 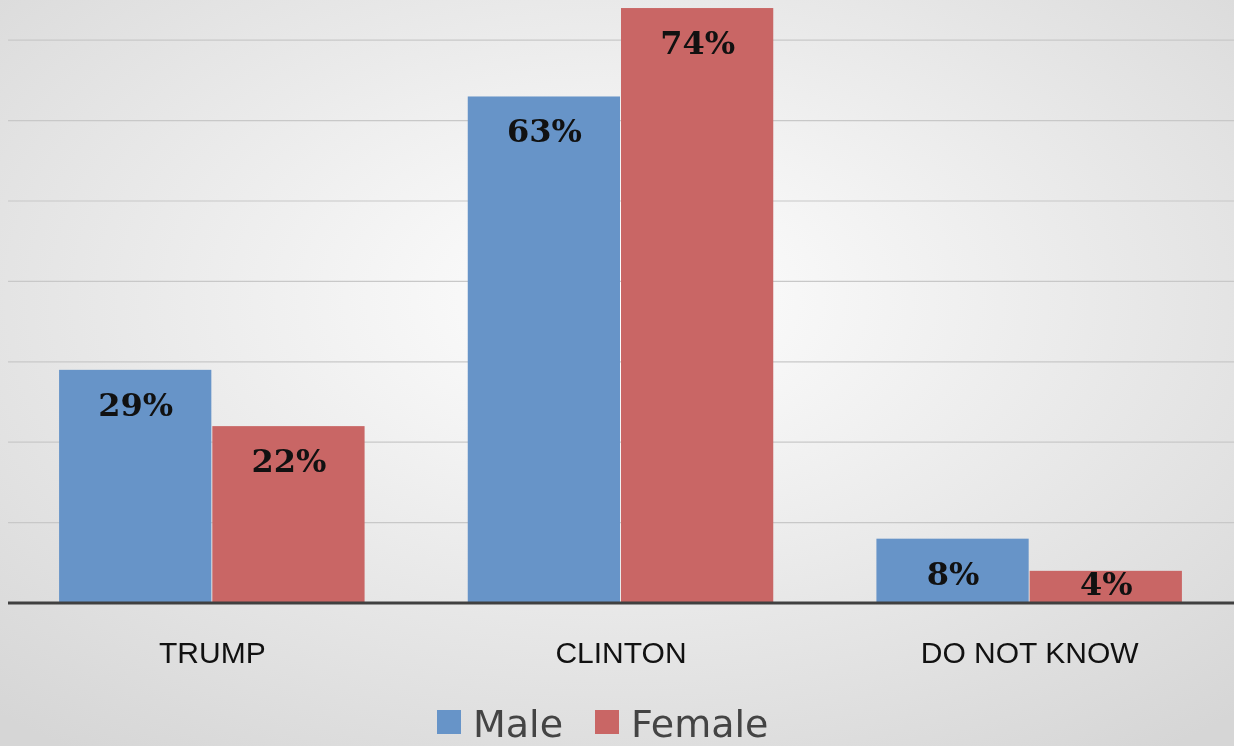 I want to click on x-tick-label: DO NOT KNOW, so click(x=1030, y=652).